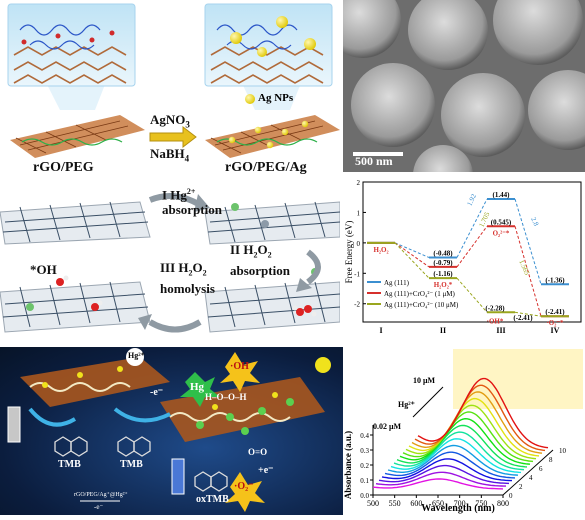  What do you see at coordinates (250, 99) in the screenshot?
I see `ag-legend-dot` at bounding box center [250, 99].